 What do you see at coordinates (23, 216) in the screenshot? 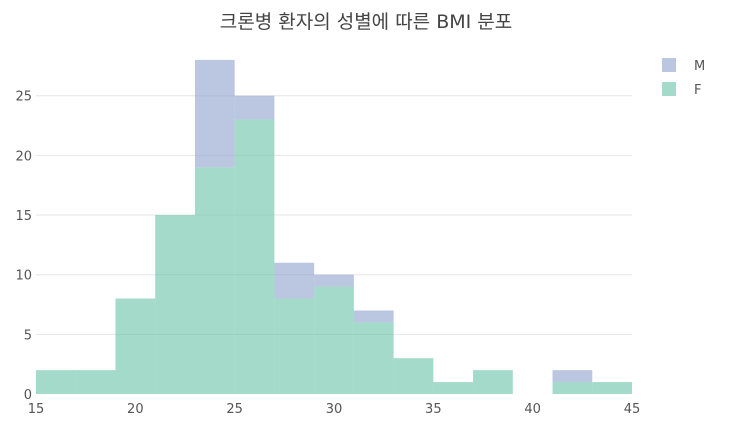
I see `y-tick-15: 15` at bounding box center [23, 216].